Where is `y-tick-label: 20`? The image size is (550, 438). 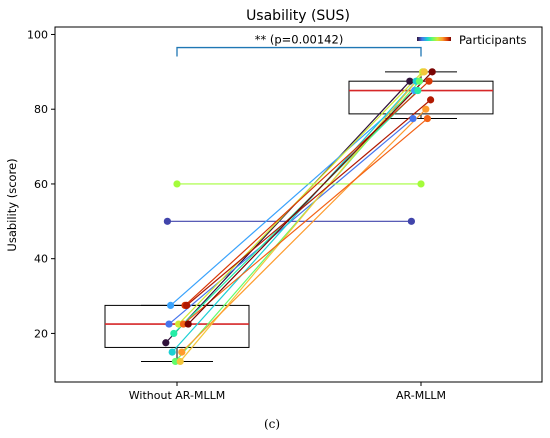
y-tick-label: 20 is located at coordinates (41, 333).